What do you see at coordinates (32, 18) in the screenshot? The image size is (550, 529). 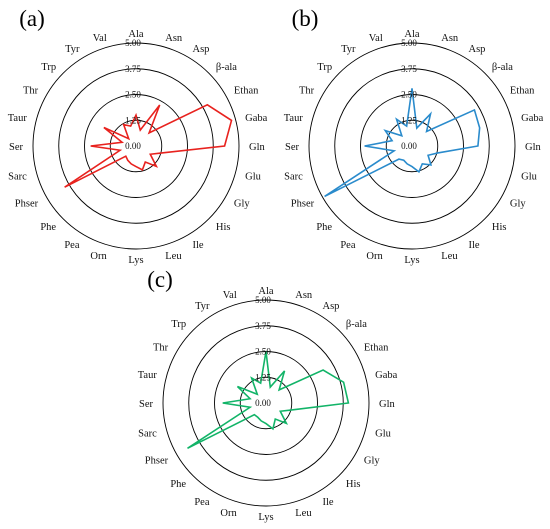 I see `panel-label: (a)` at bounding box center [32, 18].